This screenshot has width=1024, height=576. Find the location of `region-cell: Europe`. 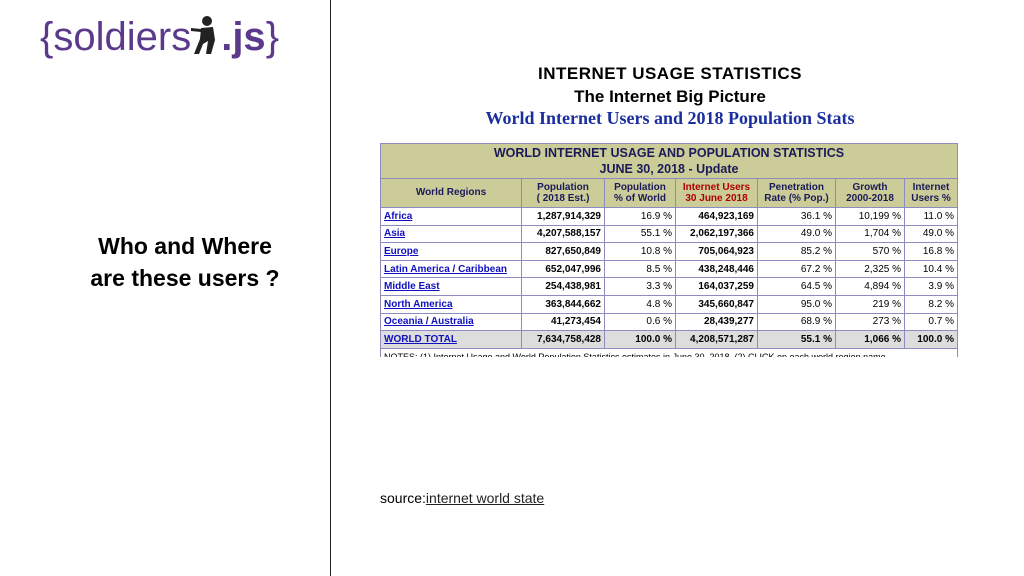

region-cell: Europe is located at coordinates (451, 251).